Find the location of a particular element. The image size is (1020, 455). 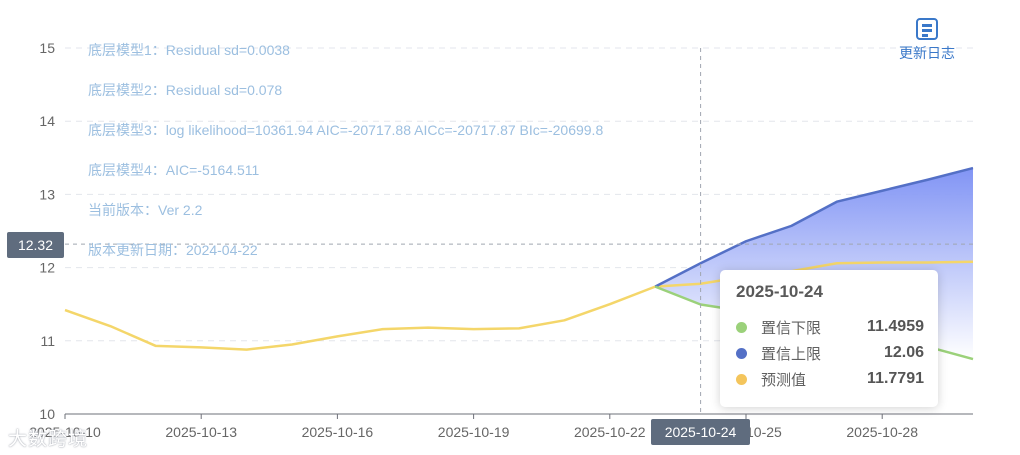

y-tick-label: 15 is located at coordinates (47, 48).